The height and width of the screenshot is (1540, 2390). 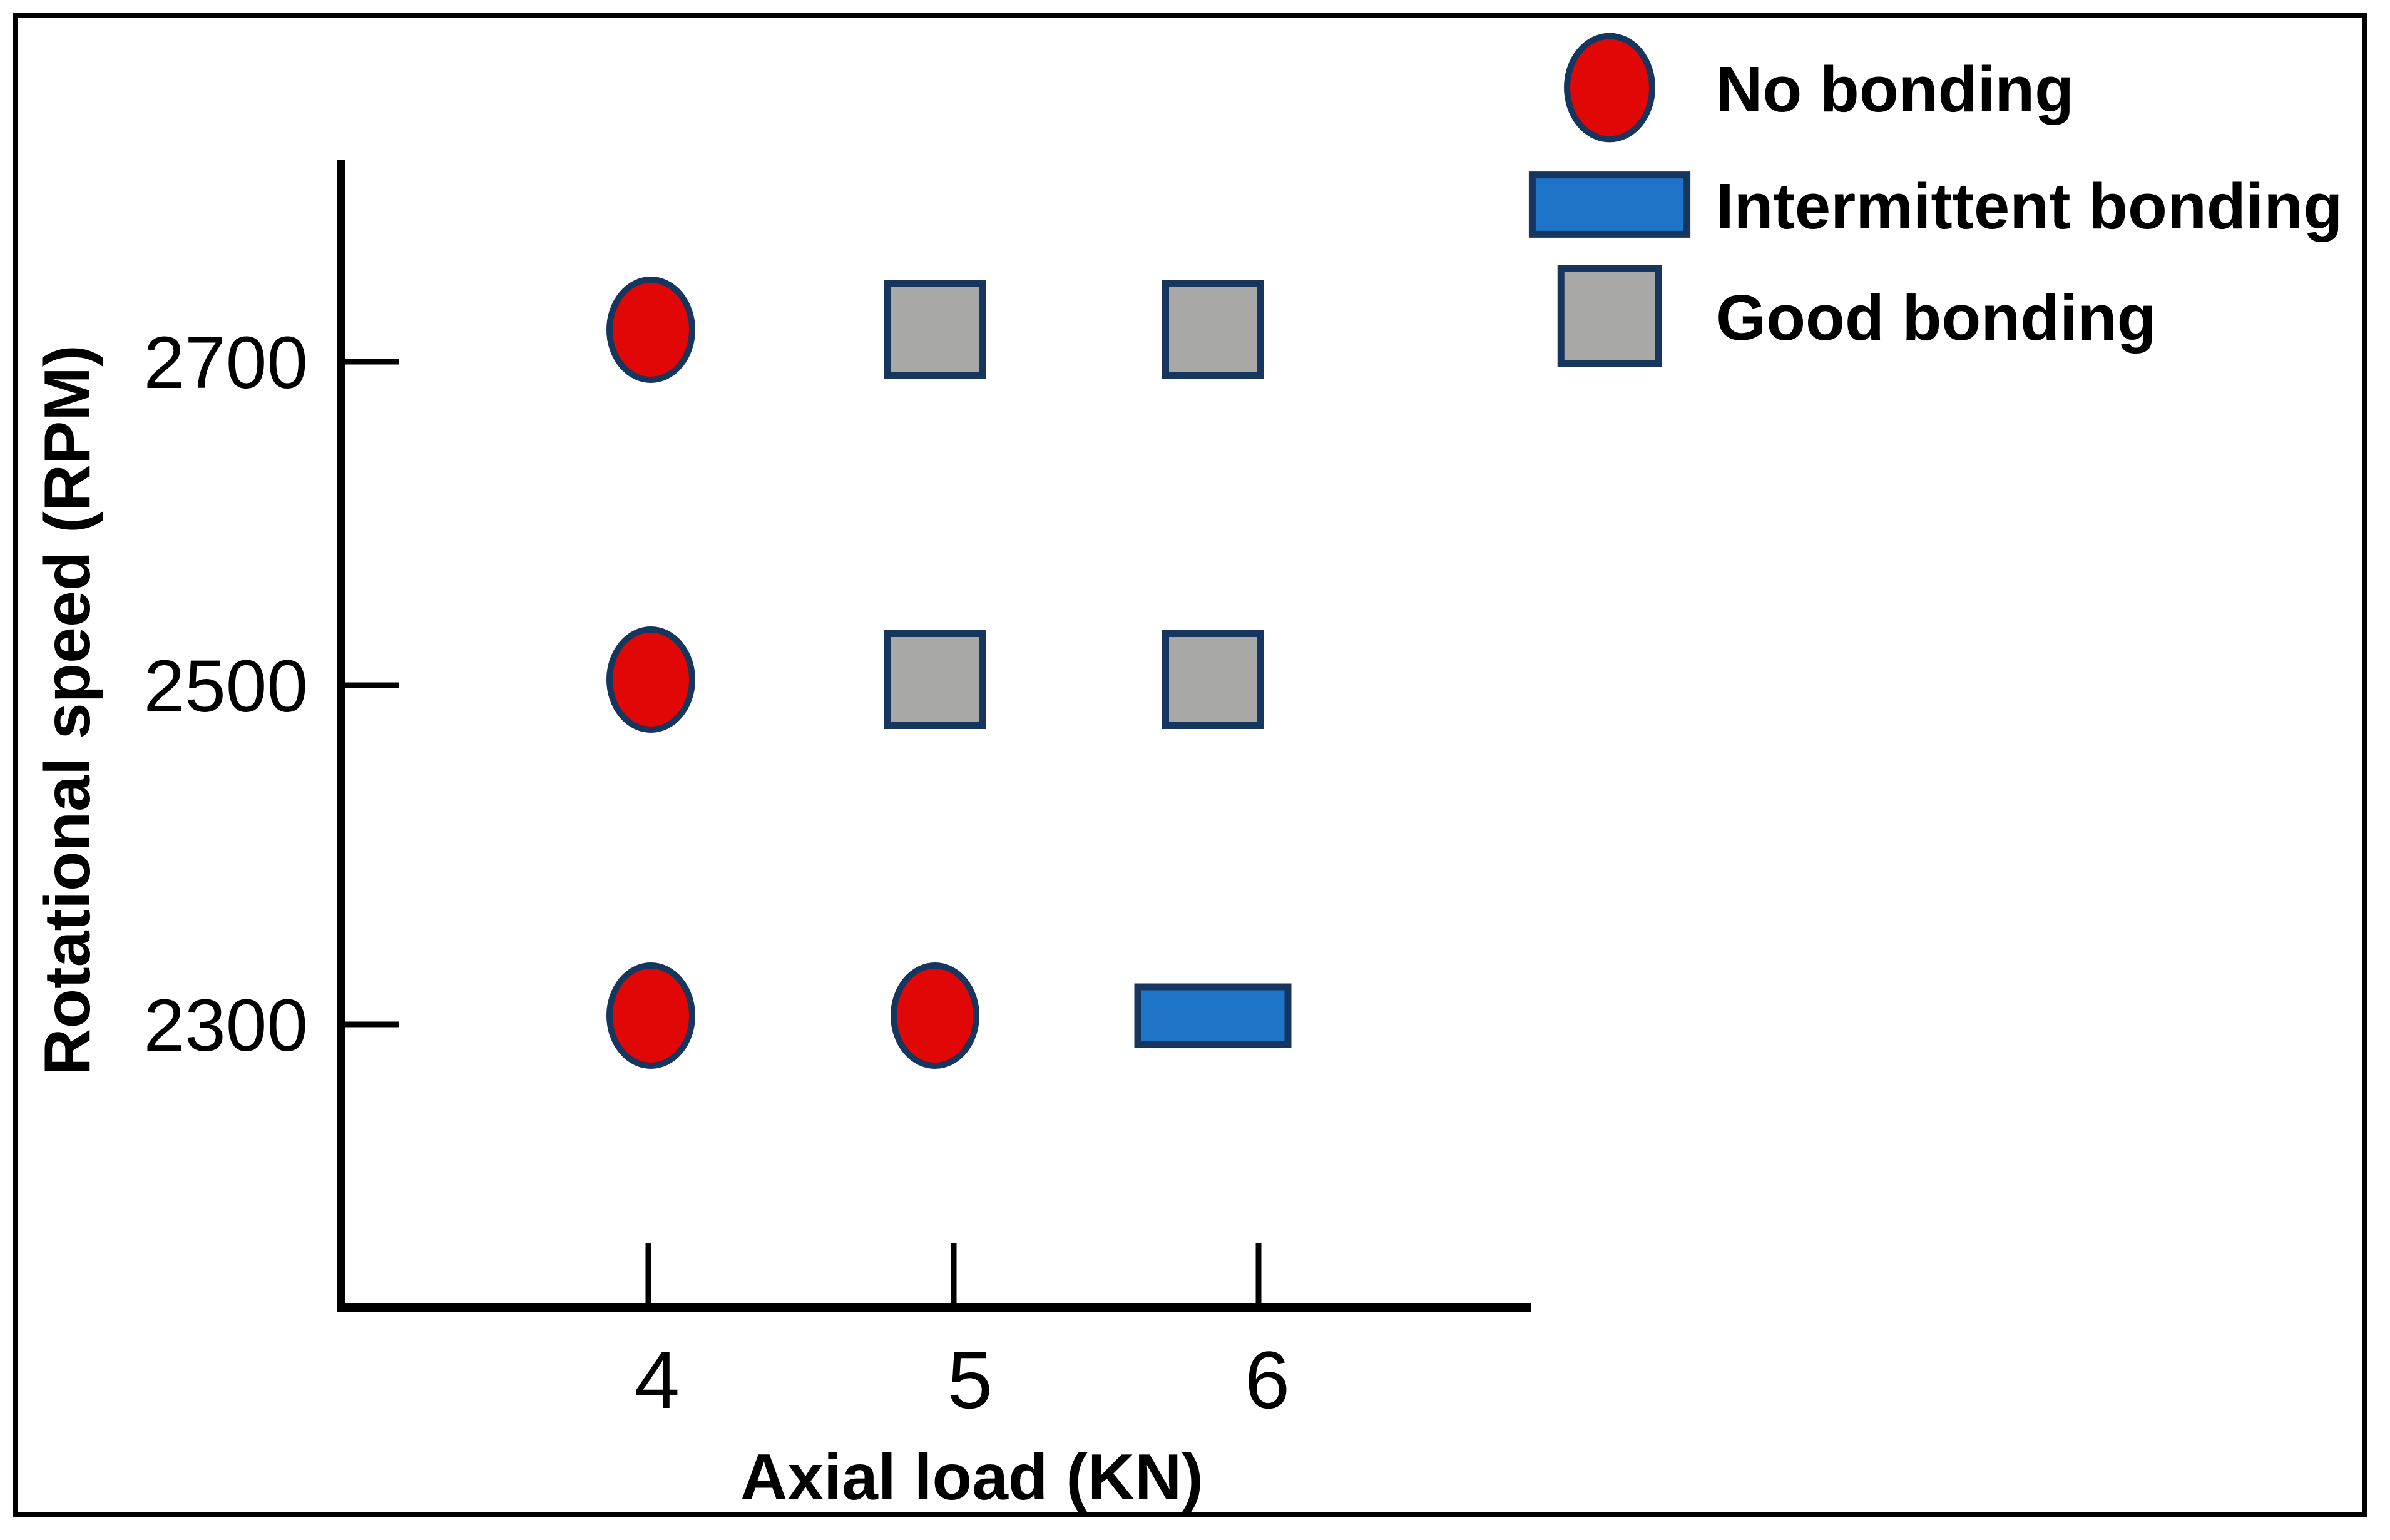 What do you see at coordinates (67, 710) in the screenshot?
I see `y-axis-title: Rotational speed (RPM)` at bounding box center [67, 710].